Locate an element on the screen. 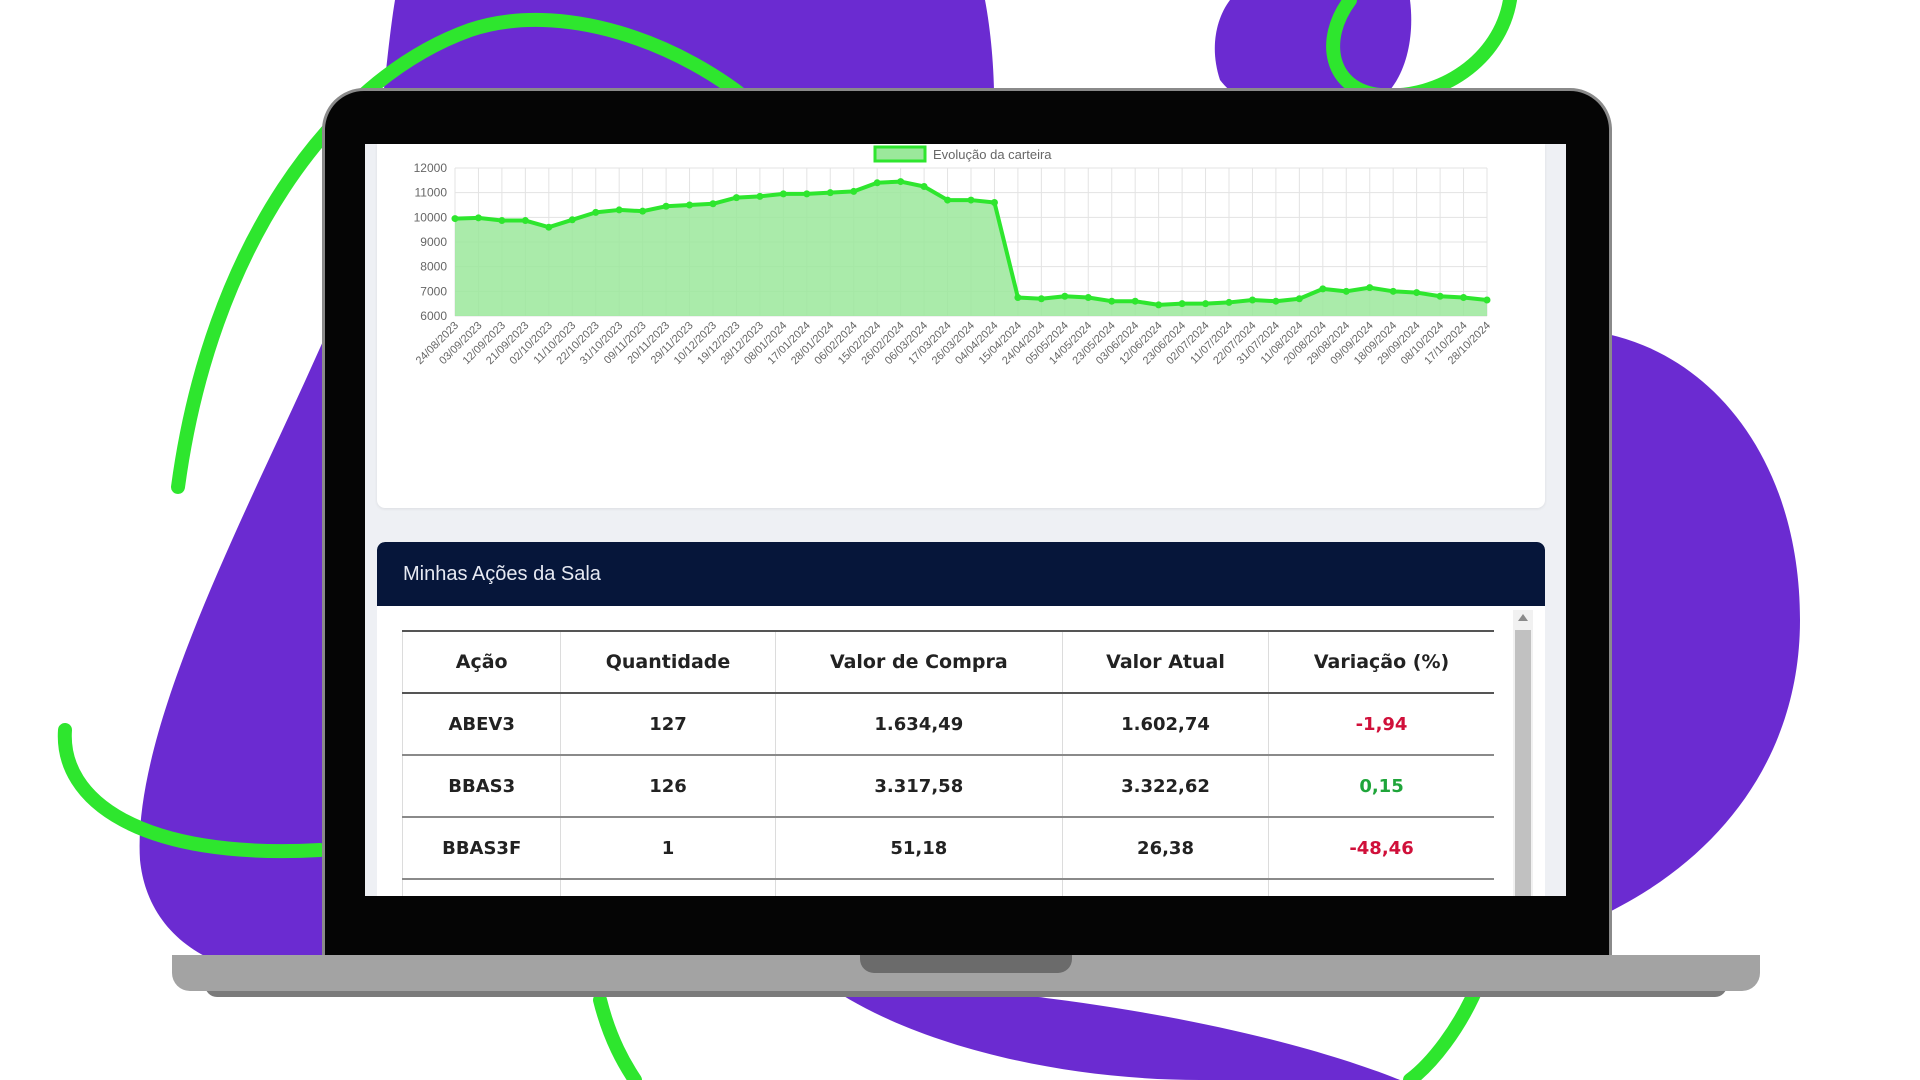 The width and height of the screenshot is (1920, 1080). column-header-acao: Ação is located at coordinates (481, 662).